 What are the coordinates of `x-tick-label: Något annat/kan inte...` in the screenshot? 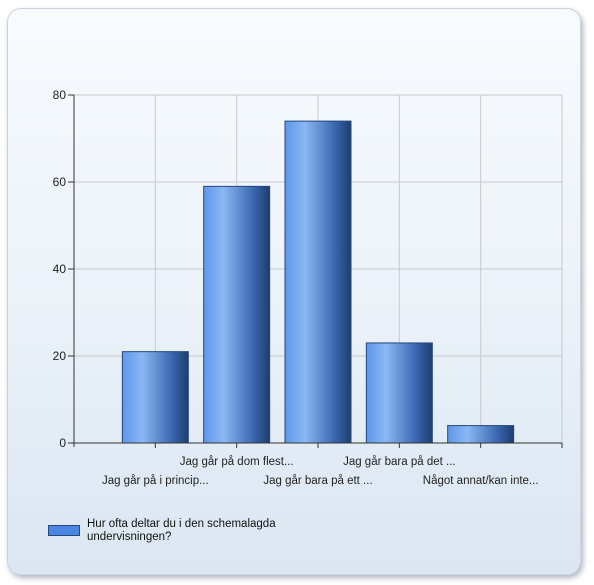 It's located at (481, 481).